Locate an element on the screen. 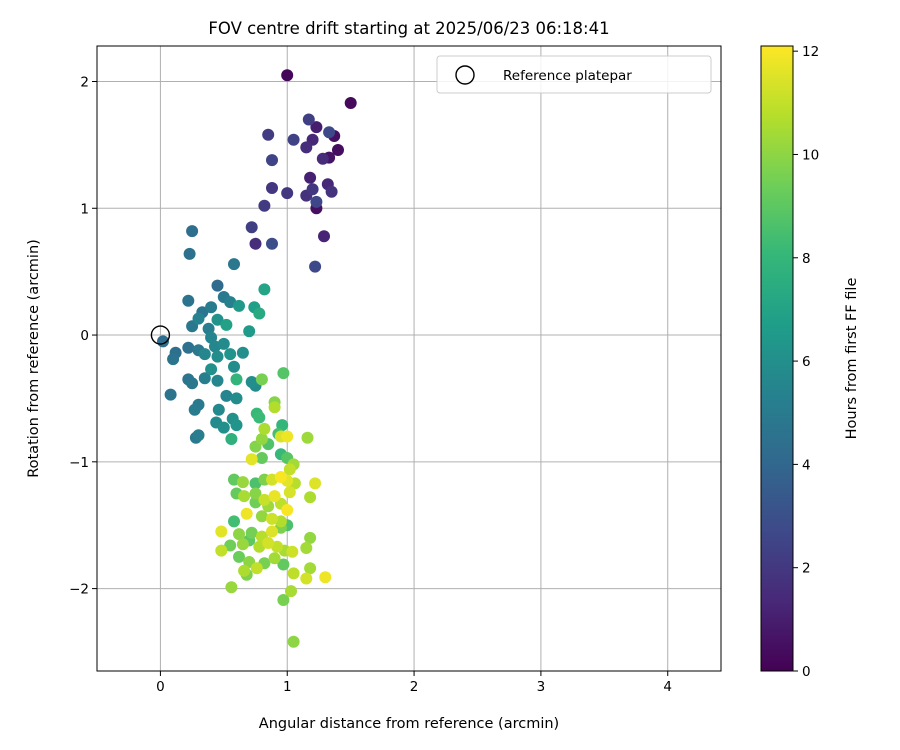 The image size is (900, 750). y-tick-label: 1 is located at coordinates (84, 209).